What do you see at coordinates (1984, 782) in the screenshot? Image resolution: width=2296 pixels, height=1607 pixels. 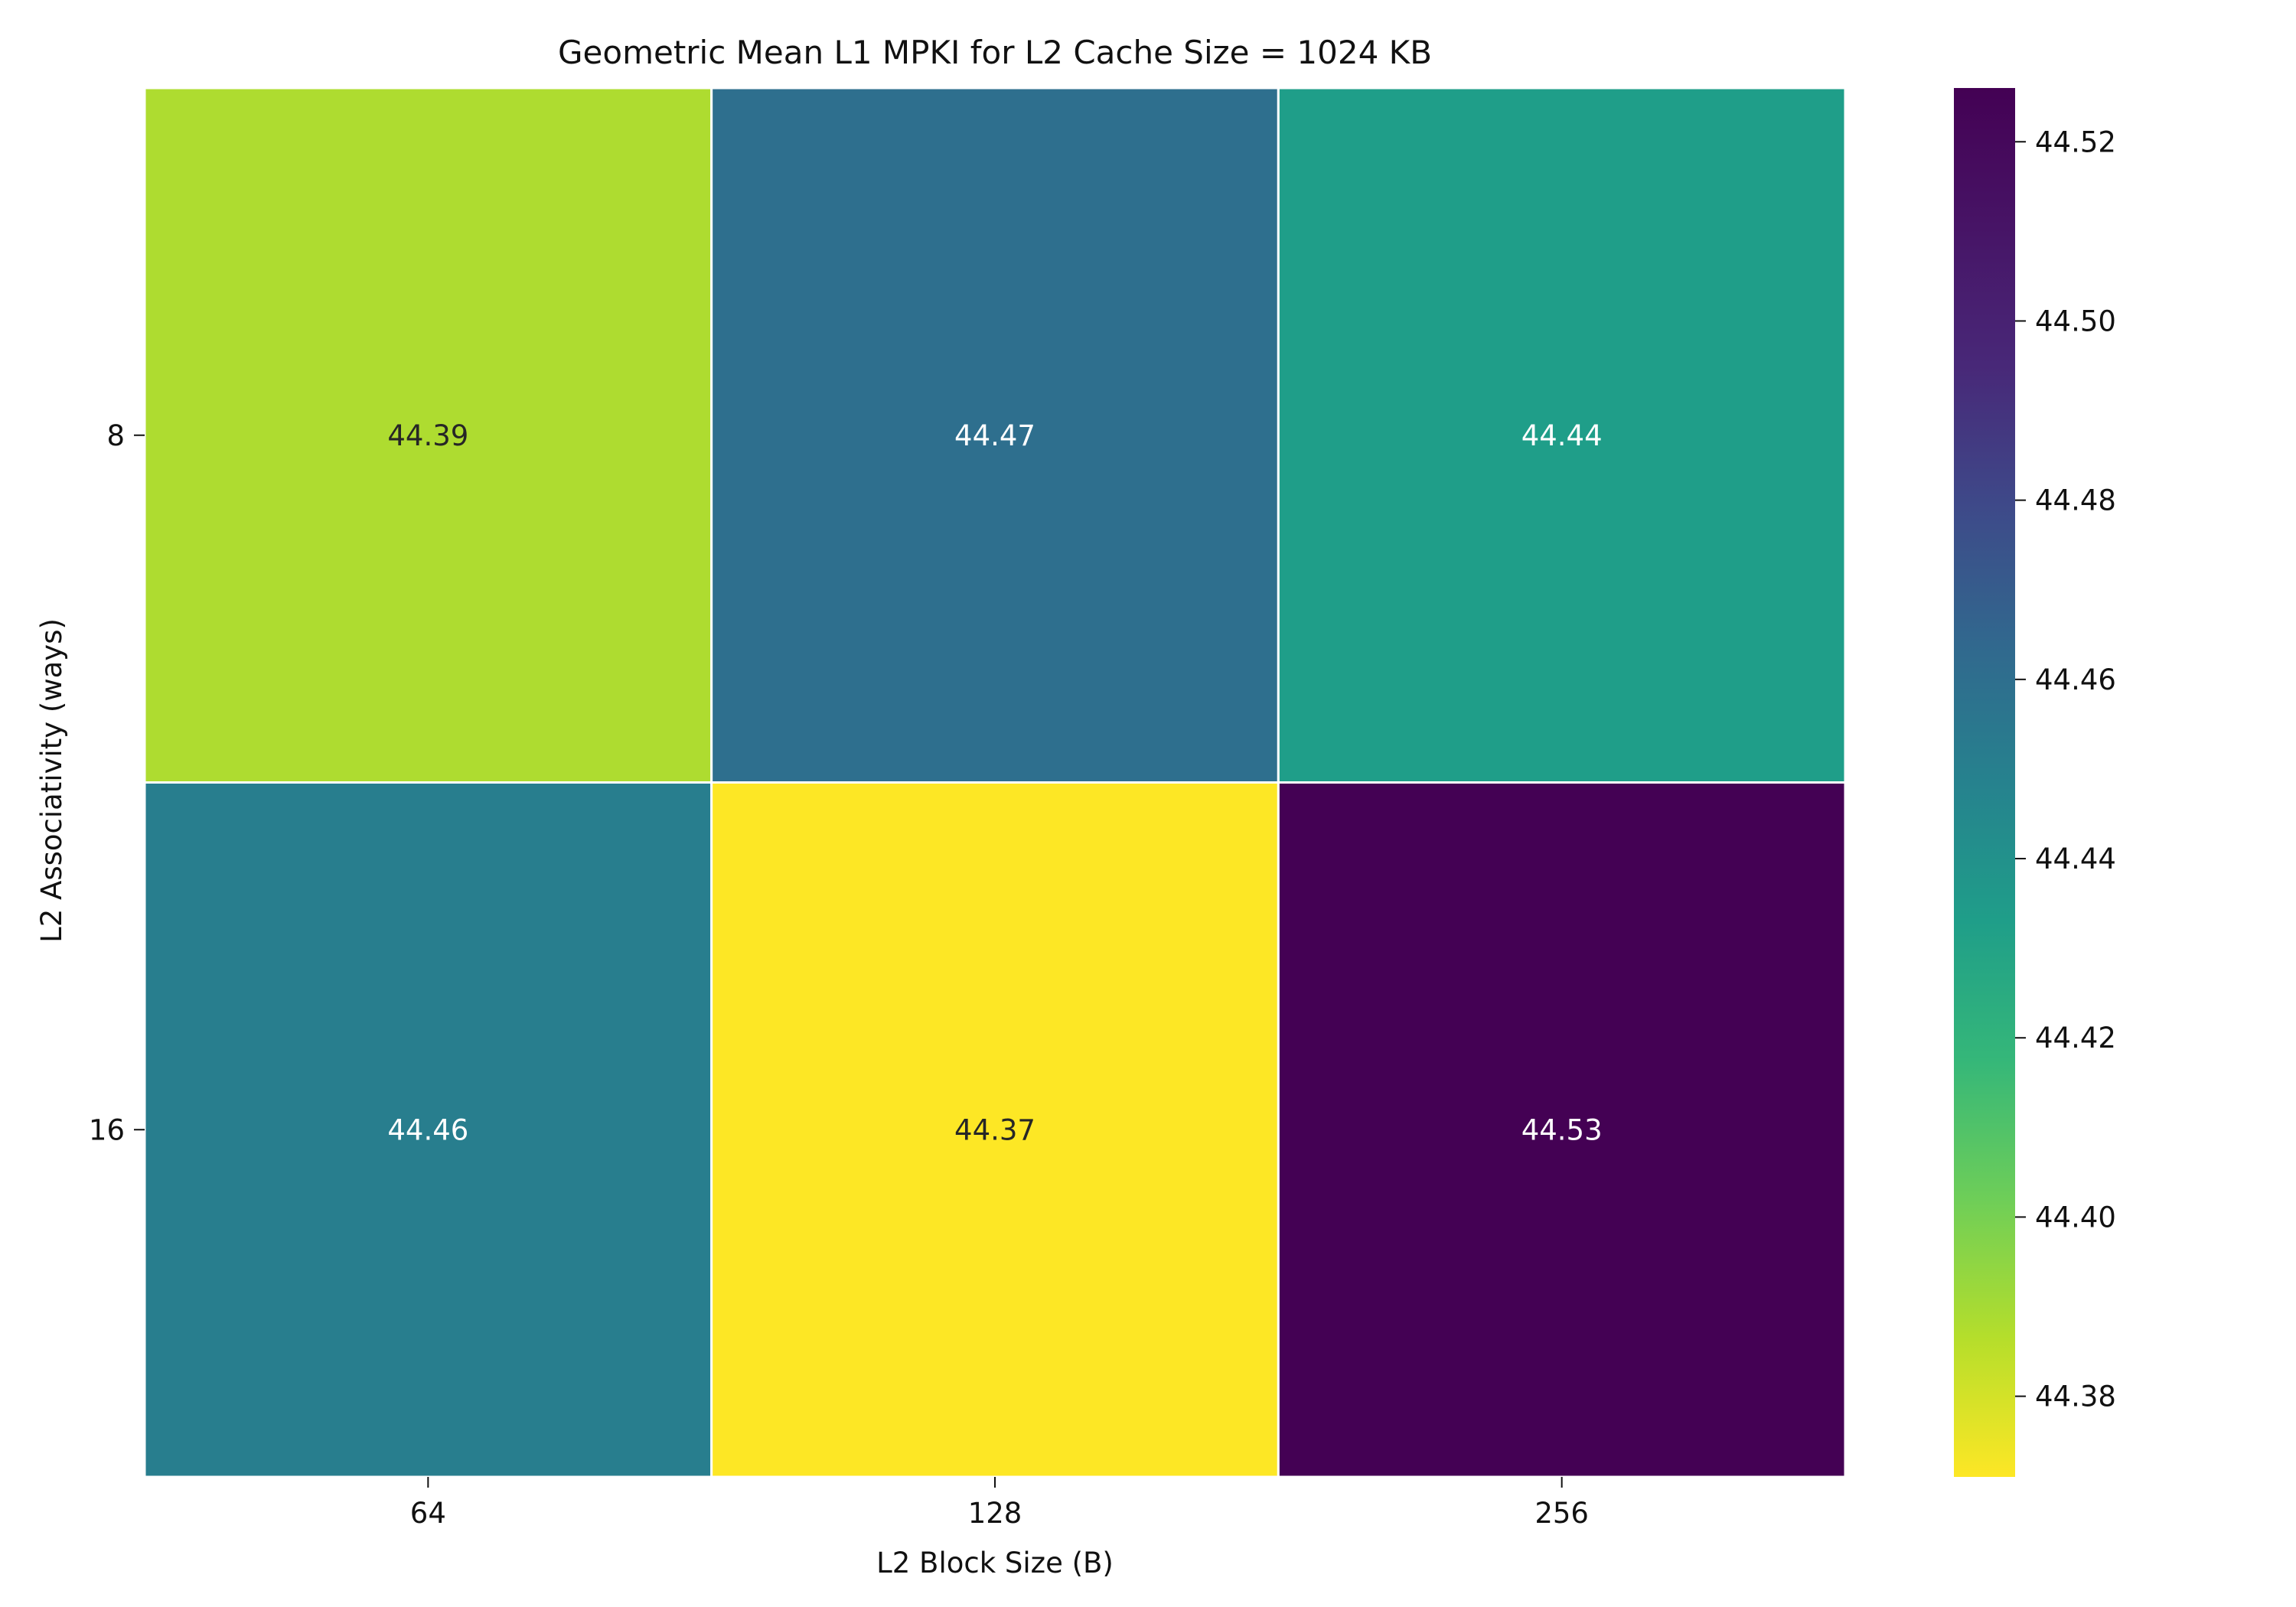 I see `colorbar` at bounding box center [1984, 782].